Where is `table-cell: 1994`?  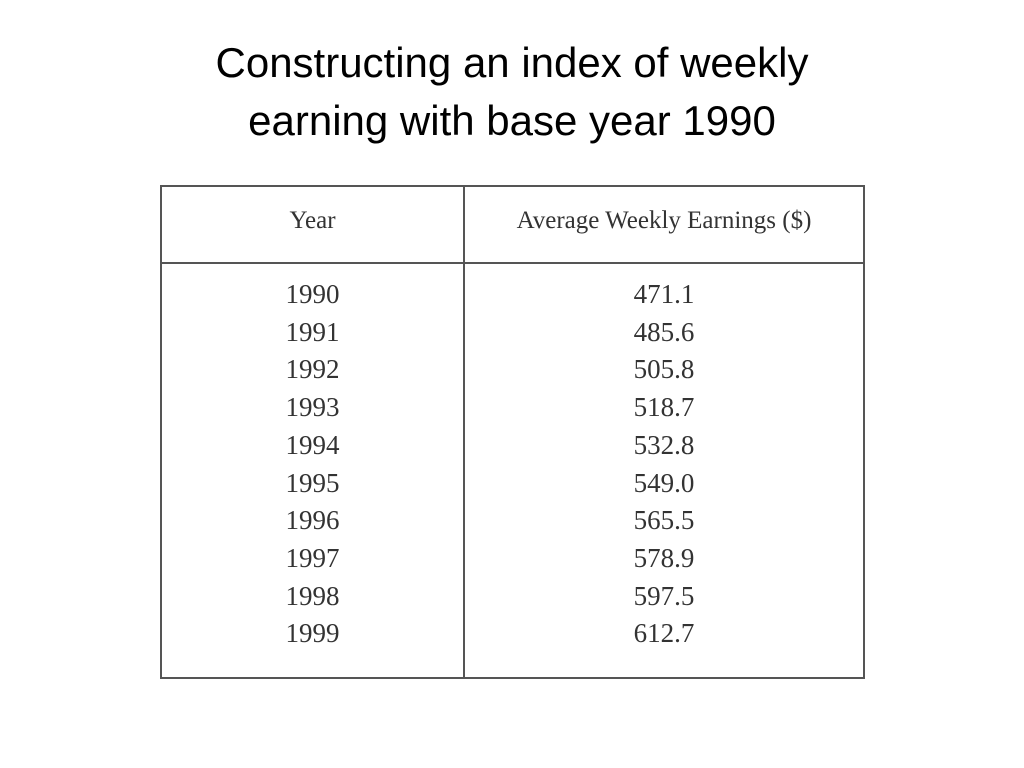
table-cell: 1994 is located at coordinates (312, 444).